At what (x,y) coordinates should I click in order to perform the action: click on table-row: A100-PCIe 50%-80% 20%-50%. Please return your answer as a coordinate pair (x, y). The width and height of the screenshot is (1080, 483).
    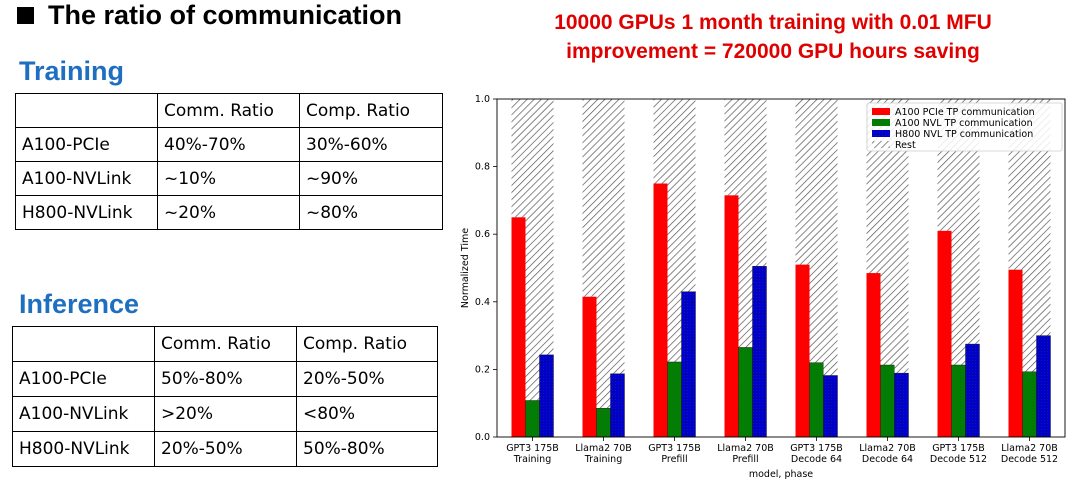
    Looking at the image, I should click on (225, 379).